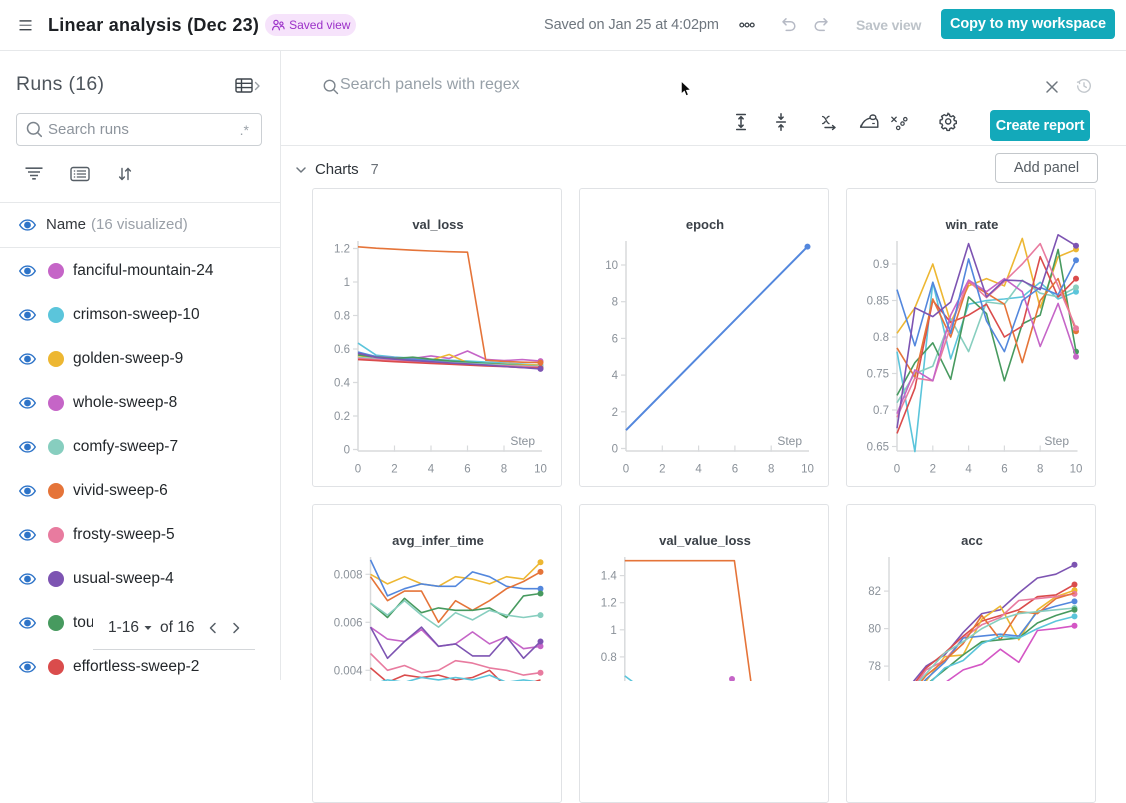 Image resolution: width=1126 pixels, height=803 pixels. Describe the element at coordinates (348, 623) in the screenshot. I see `svg-text: 0.006` at that location.